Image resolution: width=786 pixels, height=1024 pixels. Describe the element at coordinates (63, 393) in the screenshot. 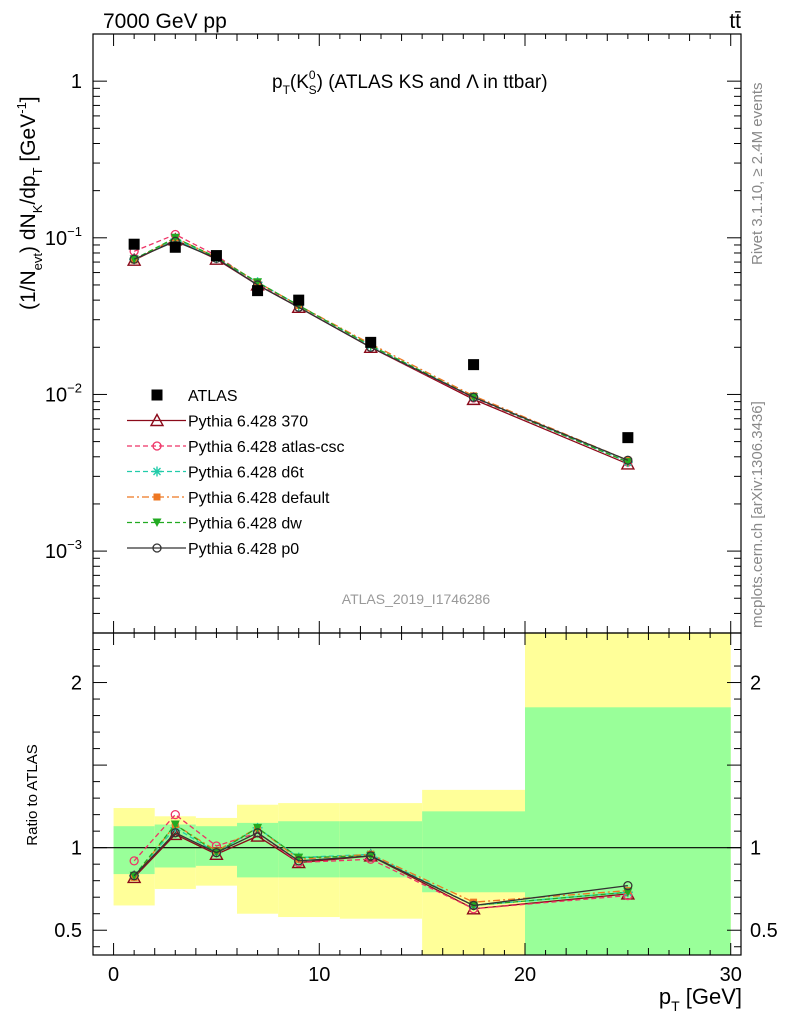

I see `main-y-tick-label-2: 10⁻²` at that location.